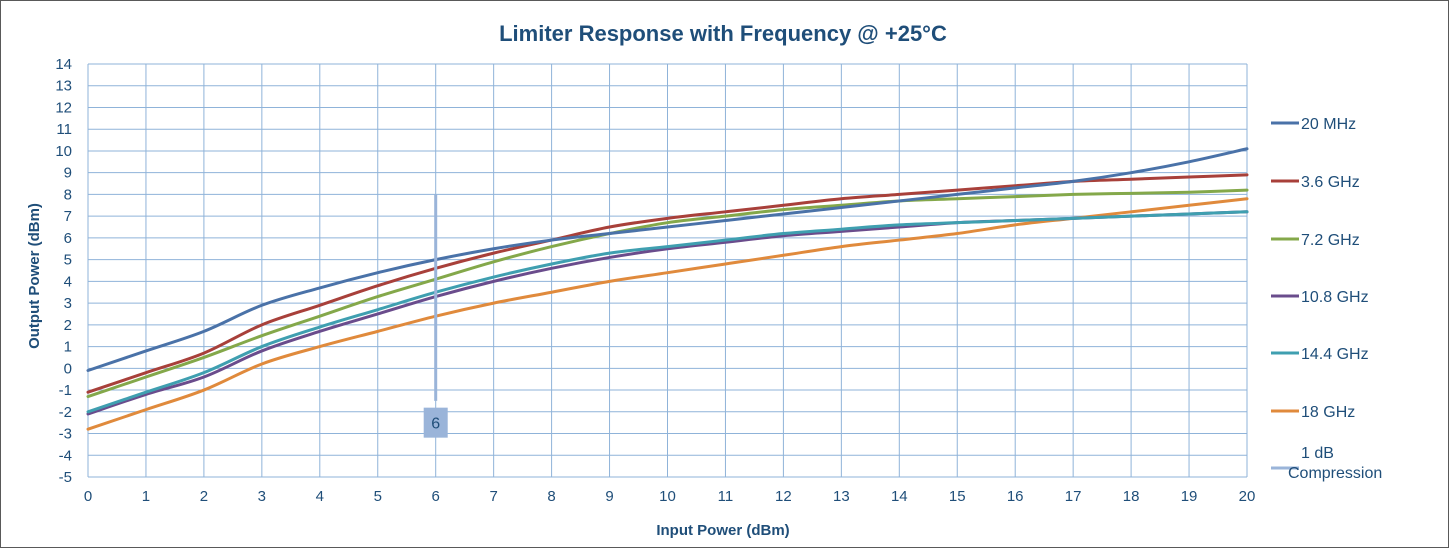 The image size is (1449, 548). What do you see at coordinates (493, 496) in the screenshot?
I see `x-tick-label: 7` at bounding box center [493, 496].